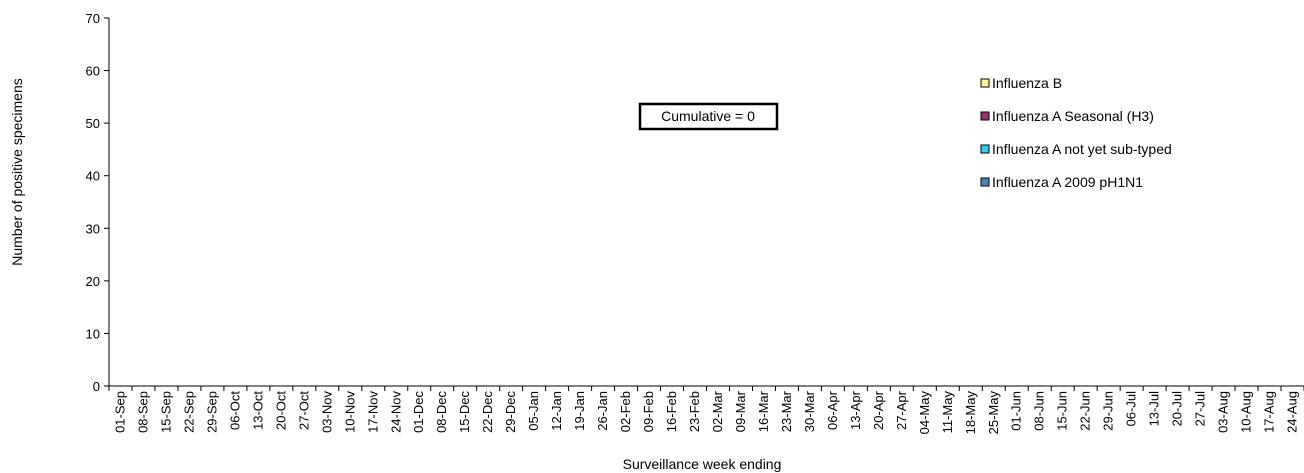  I want to click on y-tick-label: 60, so click(93, 71).